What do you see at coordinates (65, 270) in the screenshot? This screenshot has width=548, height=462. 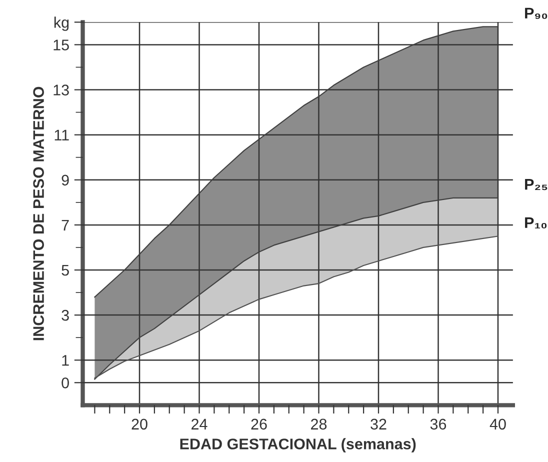 I see `y-tick-label: 5` at bounding box center [65, 270].